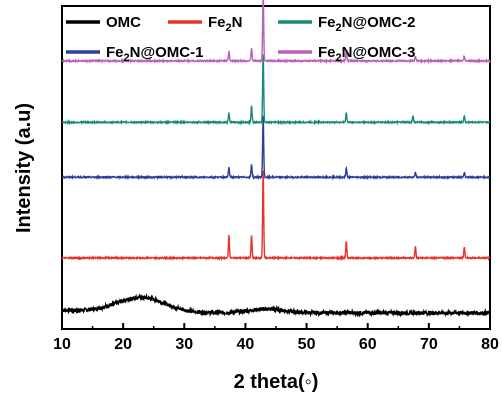  I want to click on x-tick-label-10: 10, so click(62, 344).